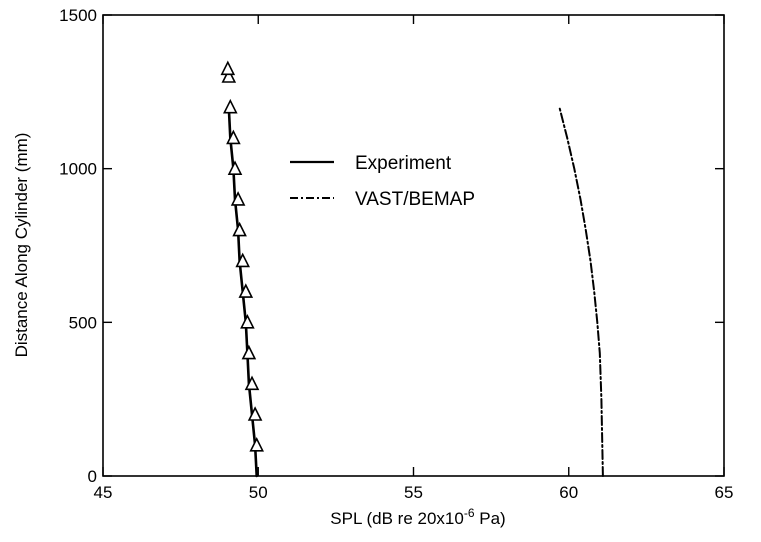 The width and height of the screenshot is (761, 542). Describe the element at coordinates (568, 492) in the screenshot. I see `x-tick-label-60: 60` at that location.